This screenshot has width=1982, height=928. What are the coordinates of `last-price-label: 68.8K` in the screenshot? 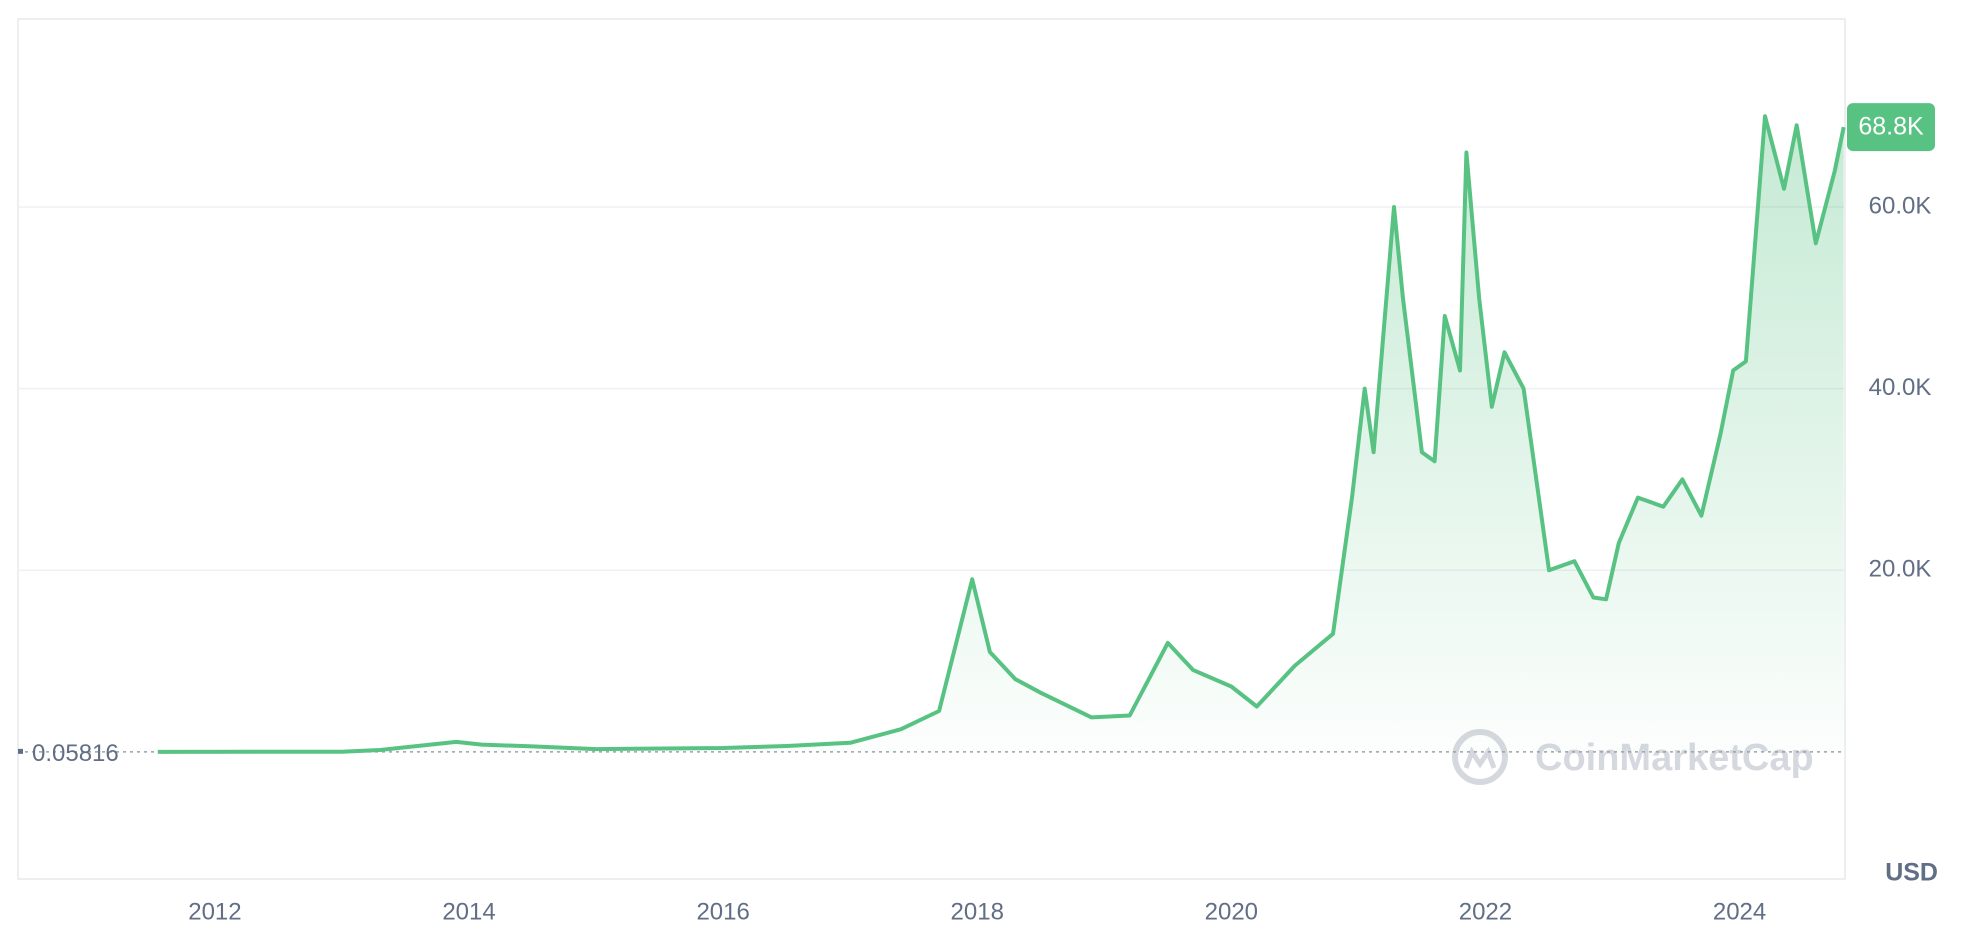 It's located at (1891, 127).